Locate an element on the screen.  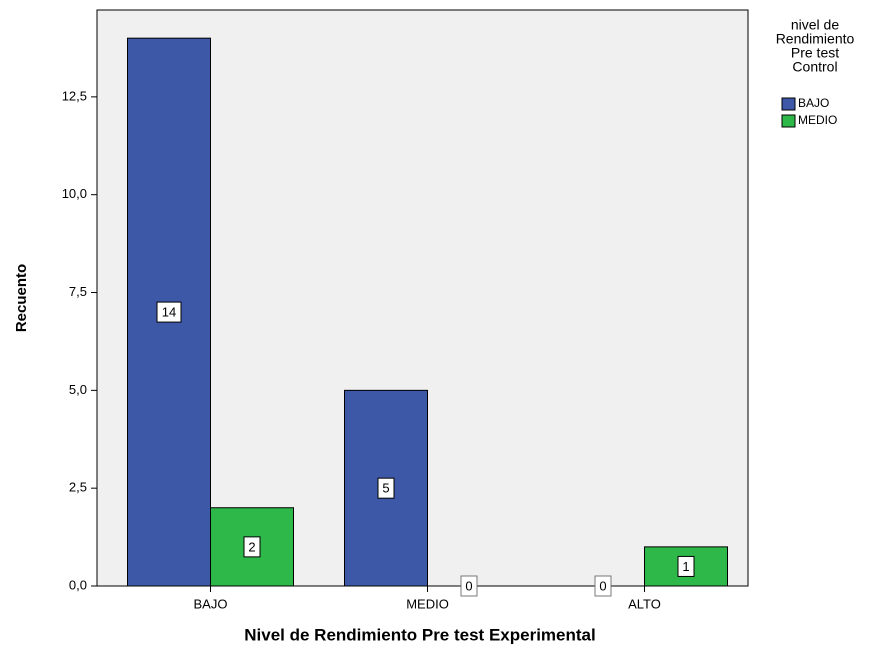
y-tick-label: 0,0 is located at coordinates (78, 584).